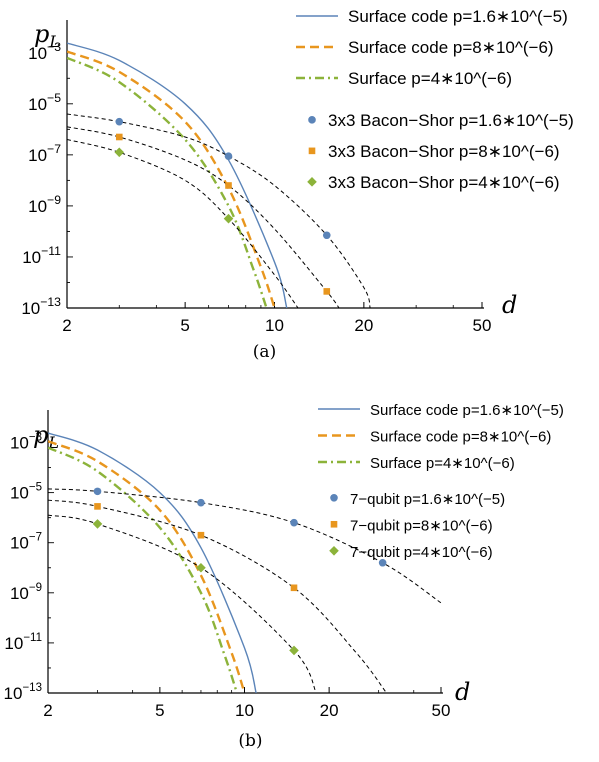  Describe the element at coordinates (427, 499) in the screenshot. I see `legend-entry: 7−qubit p=1.6∗10^(−5)` at that location.